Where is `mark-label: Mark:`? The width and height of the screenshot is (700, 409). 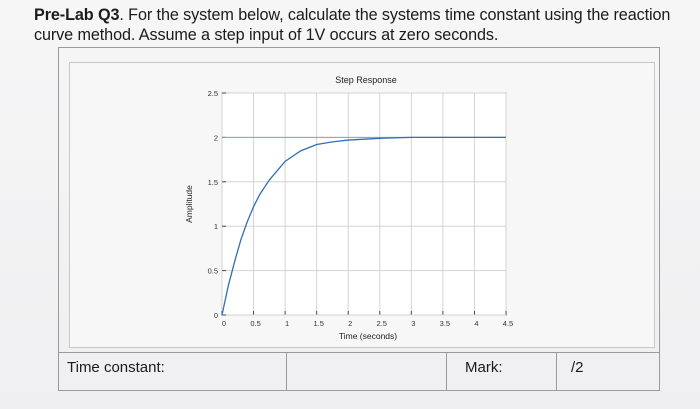
mark-label: Mark: is located at coordinates (502, 371).